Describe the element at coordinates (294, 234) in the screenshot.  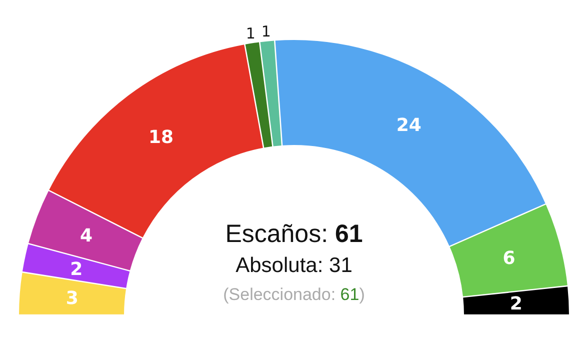
I see `text: Escaños: 61` at that location.